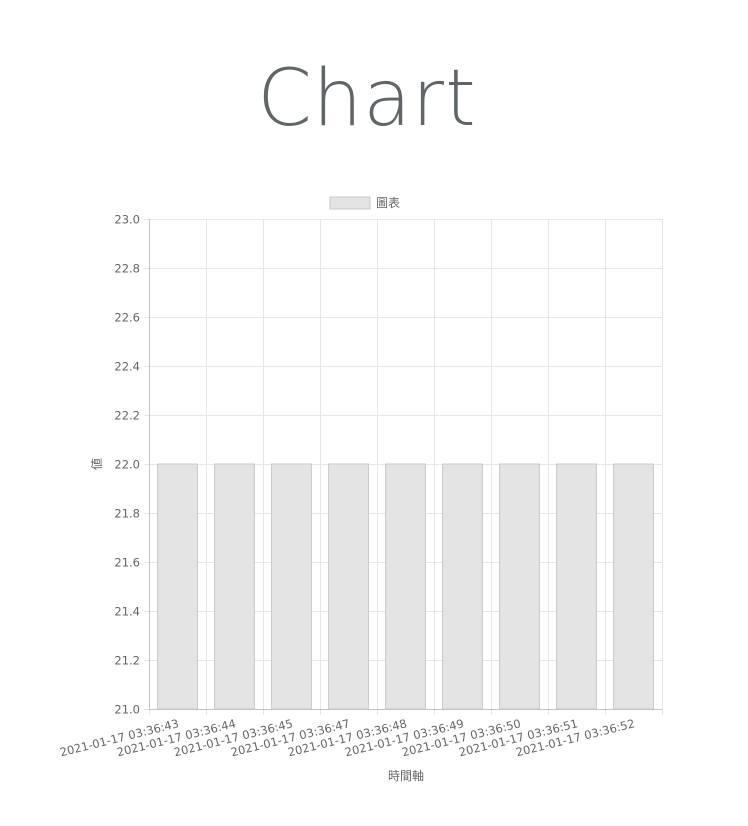 This screenshot has width=748, height=826. I want to click on y-tick-label: 22.0, so click(127, 465).